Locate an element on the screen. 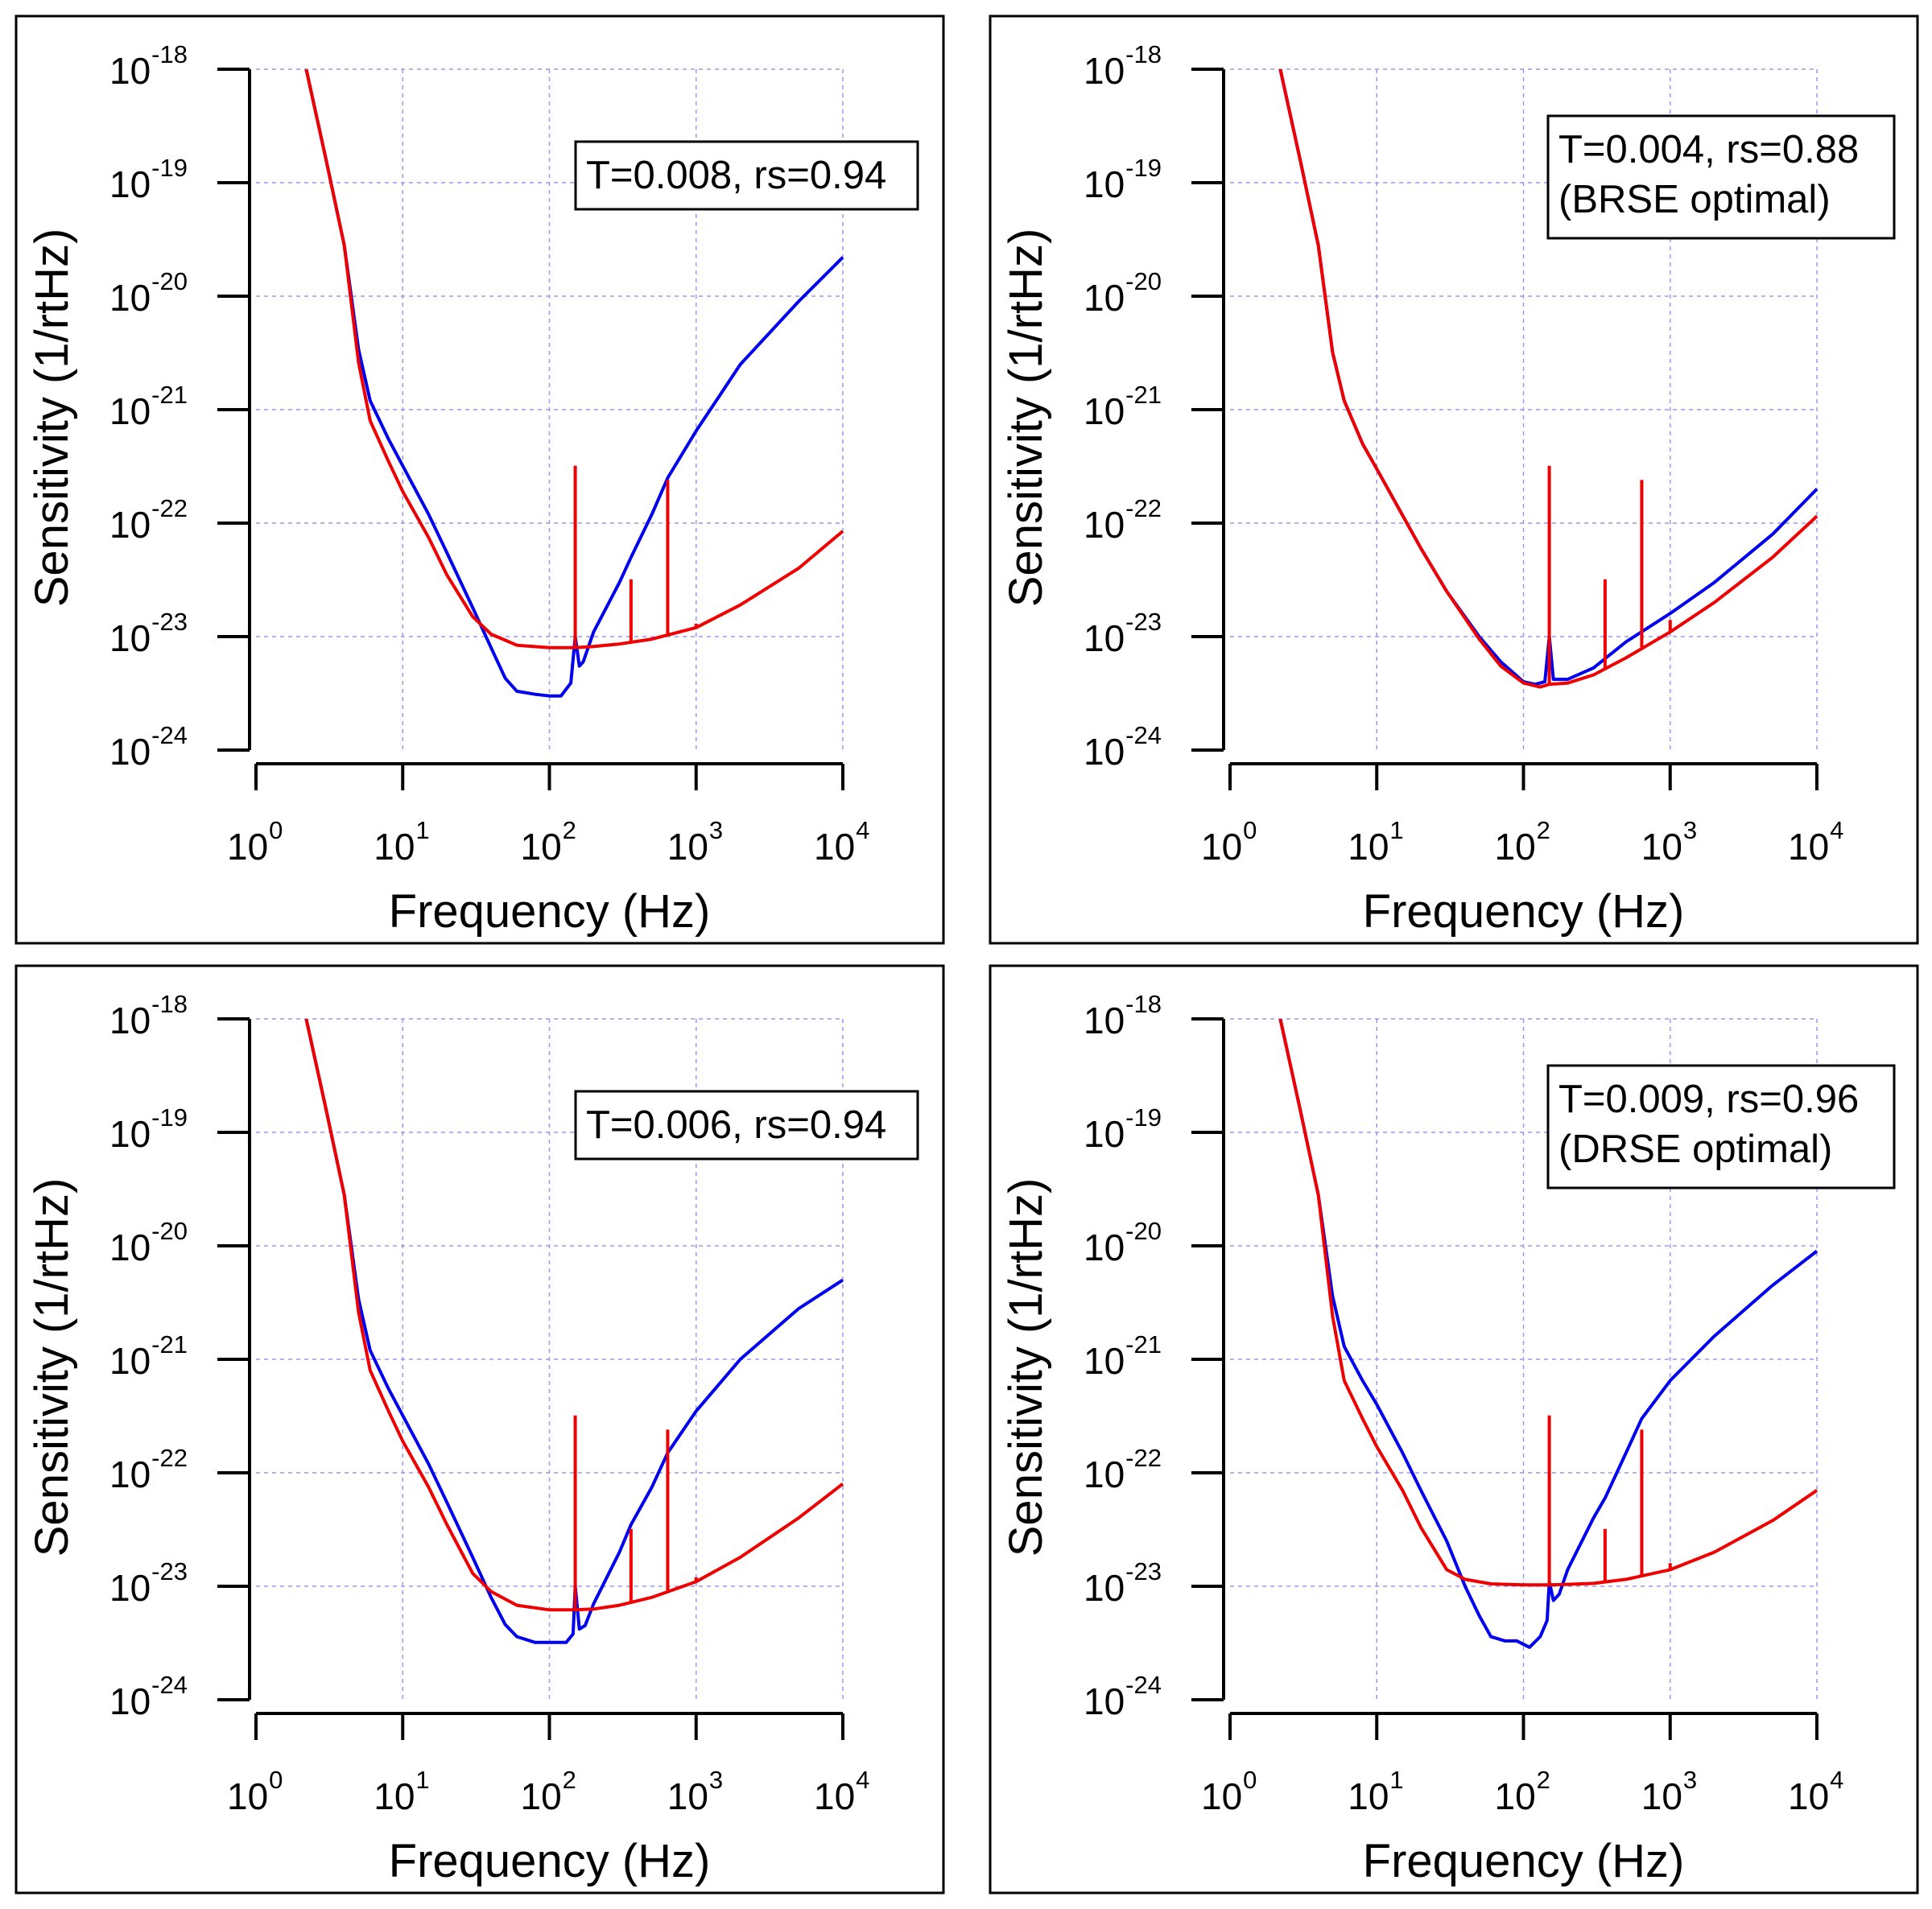  annotation-box: T=0.009, rs=0.96 (DRSE optimal) is located at coordinates (1721, 1127).